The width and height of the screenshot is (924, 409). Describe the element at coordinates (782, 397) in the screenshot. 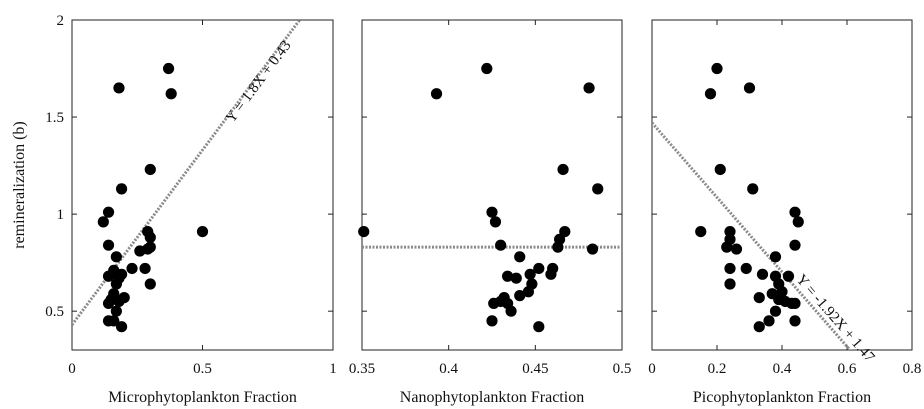

I see `x-axis-label: Picophytoplankton Fraction` at that location.